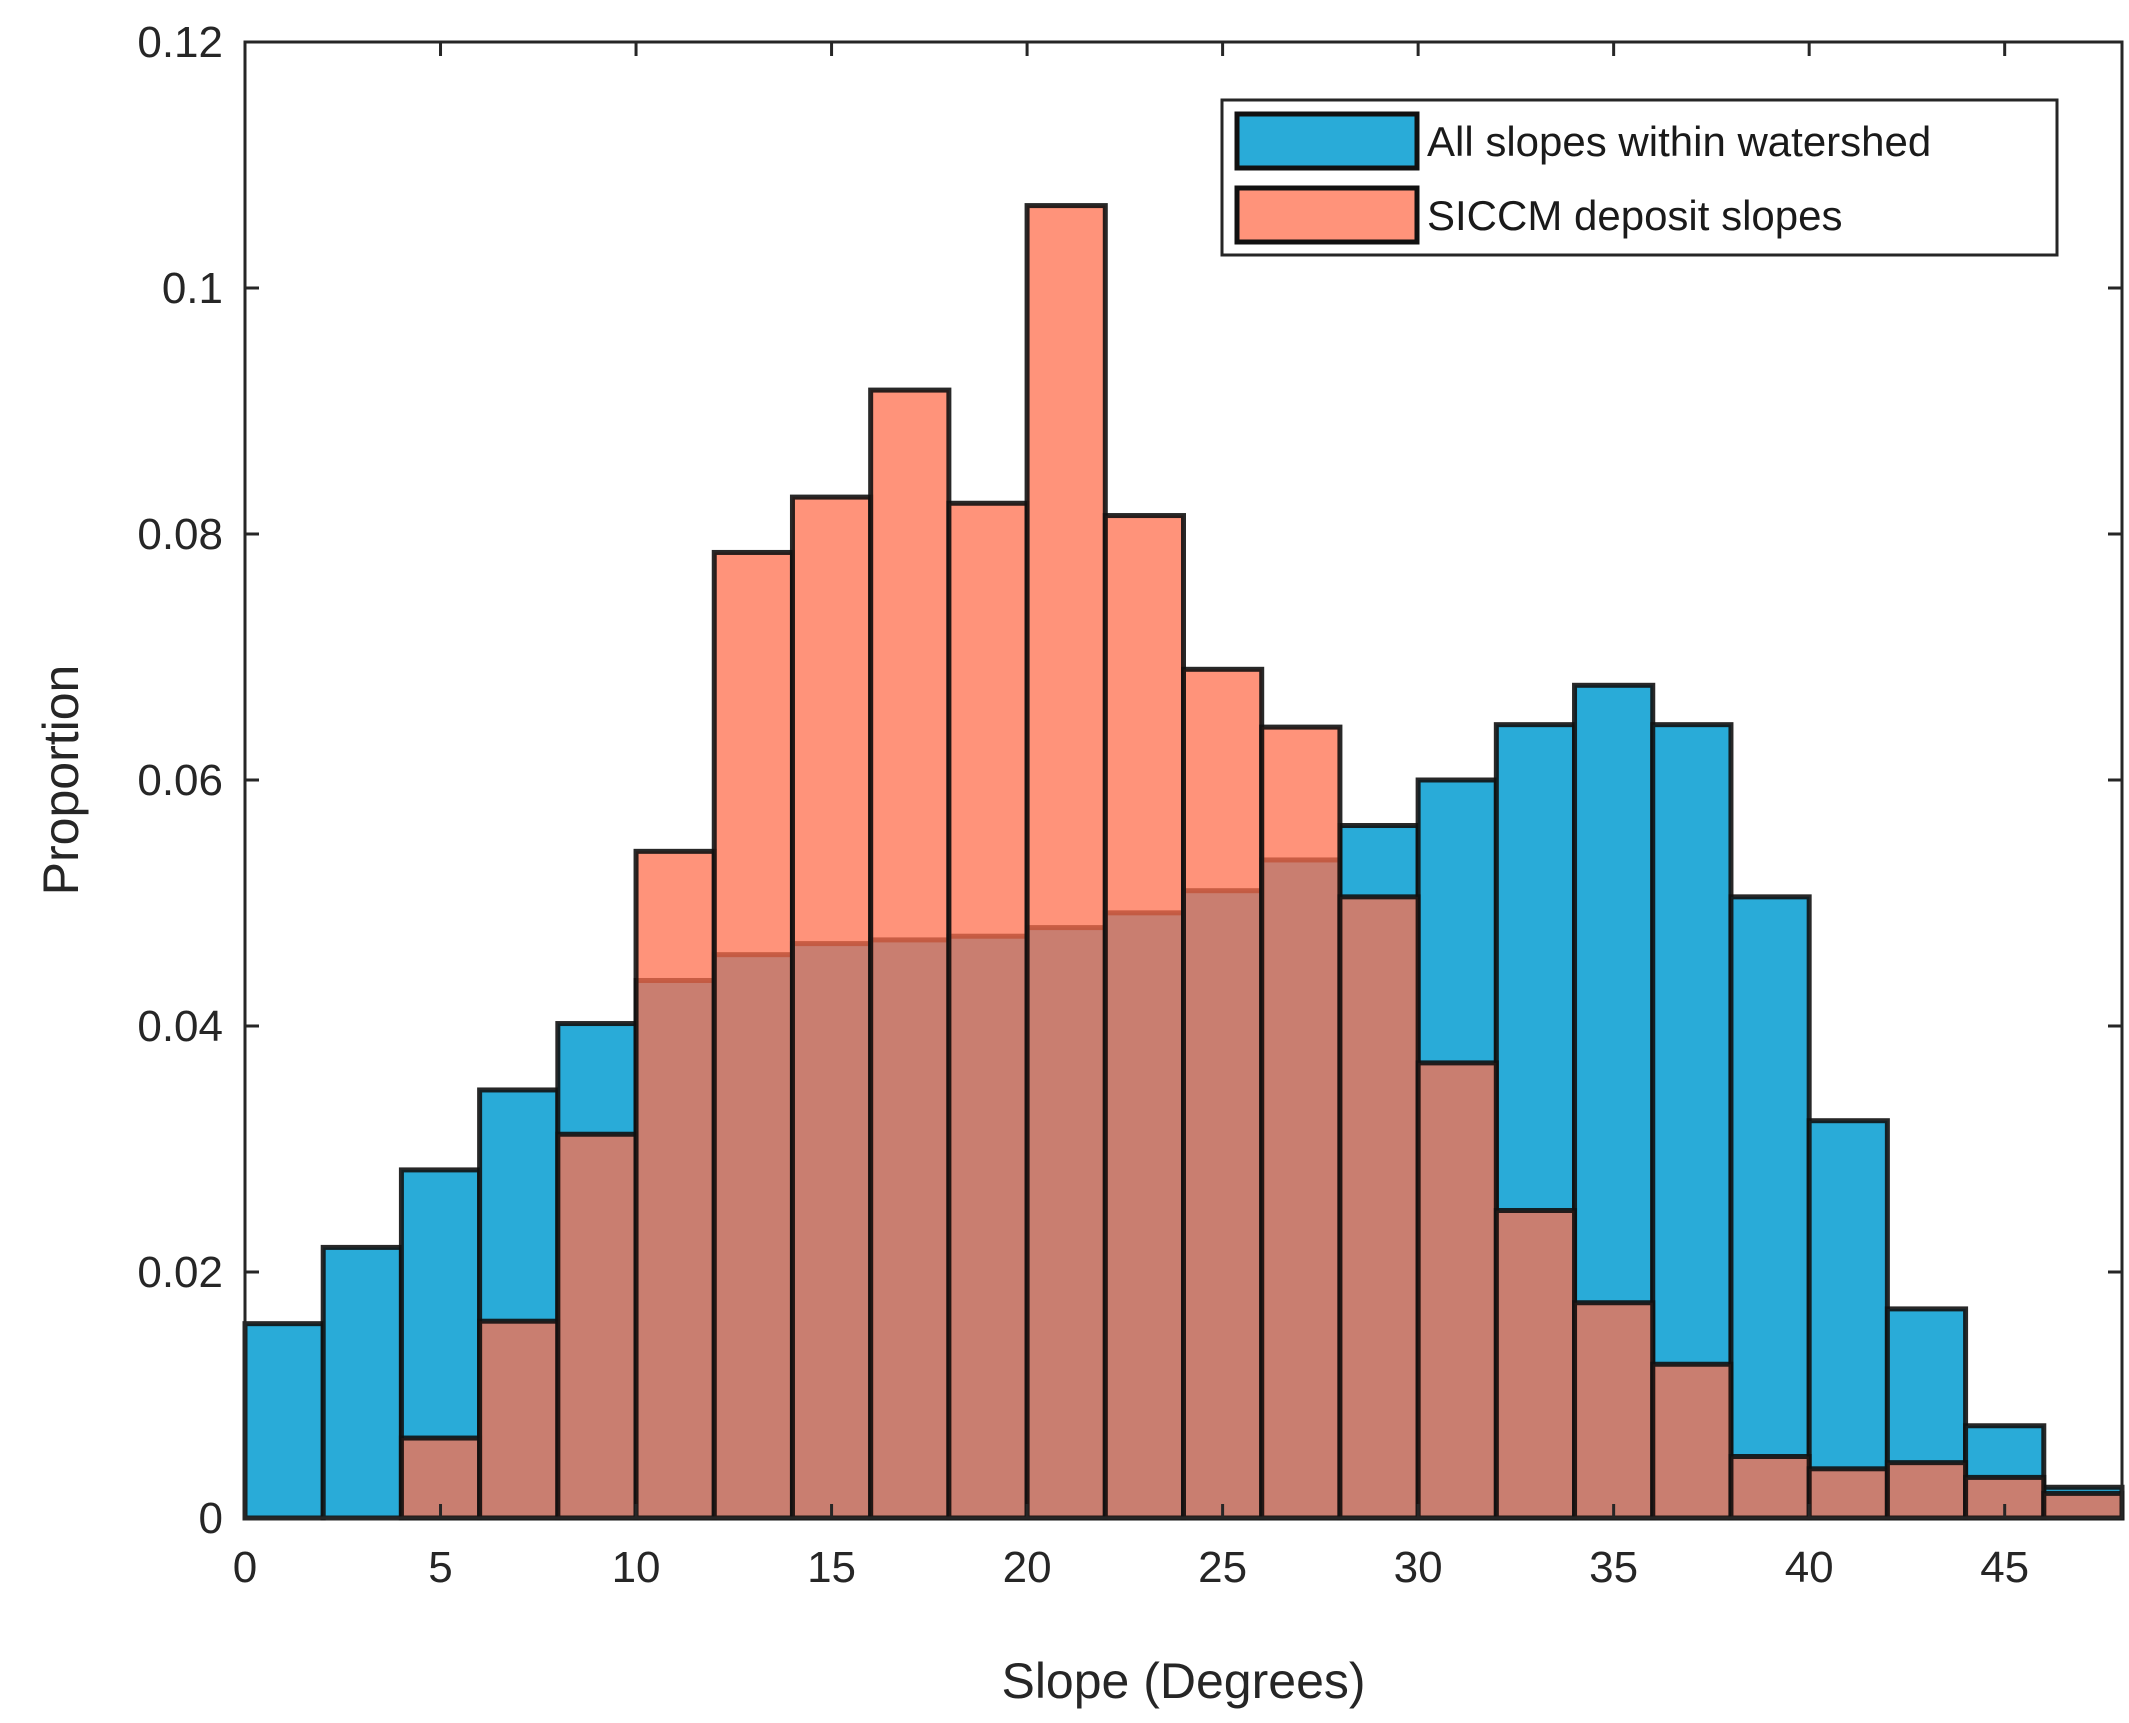  What do you see at coordinates (1183, 1681) in the screenshot?
I see `x-axis-title: Slope (Degrees)` at bounding box center [1183, 1681].